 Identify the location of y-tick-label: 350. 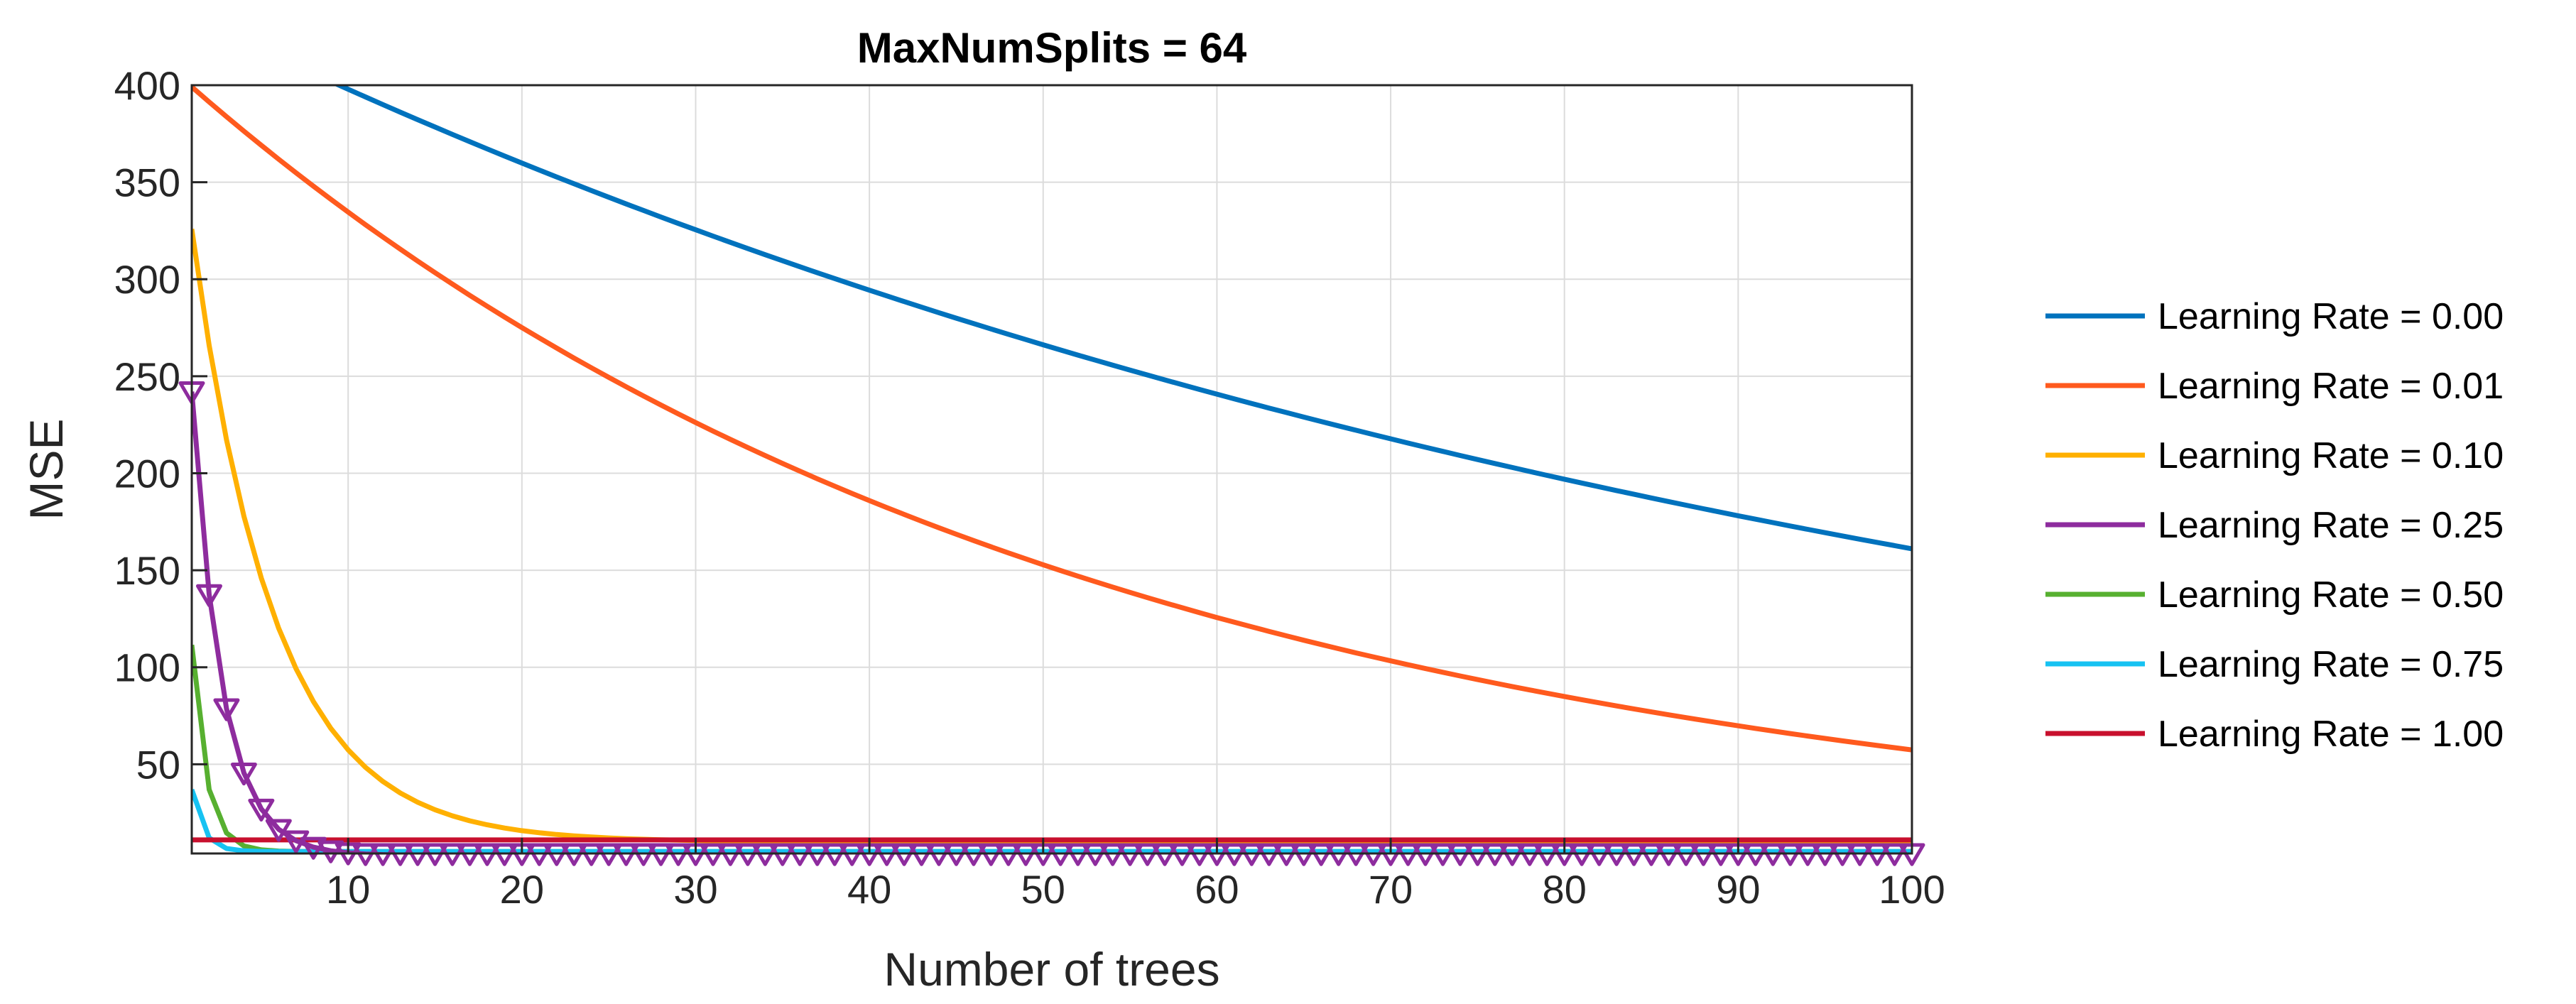
(147, 182).